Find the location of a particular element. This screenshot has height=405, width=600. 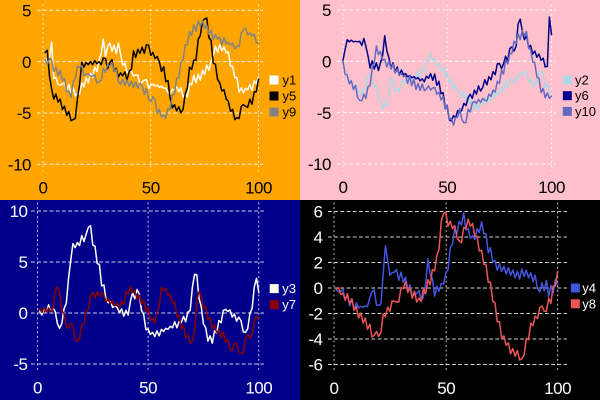

svg-text: y1 is located at coordinates (290, 80).